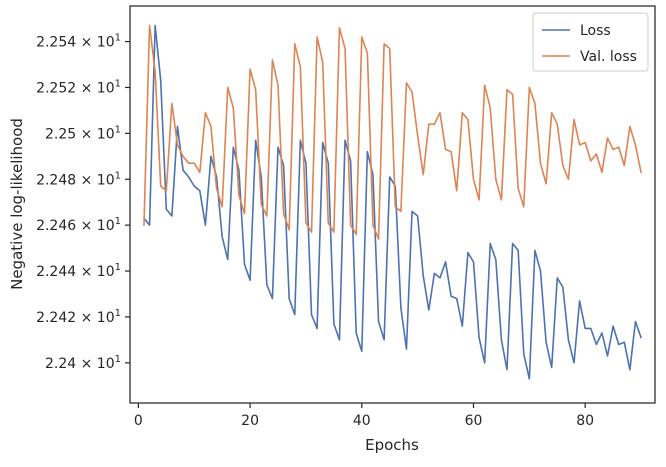 This screenshot has width=666, height=467. Describe the element at coordinates (60, 134) in the screenshot. I see `y-tick-mantissa: 2.25` at that location.